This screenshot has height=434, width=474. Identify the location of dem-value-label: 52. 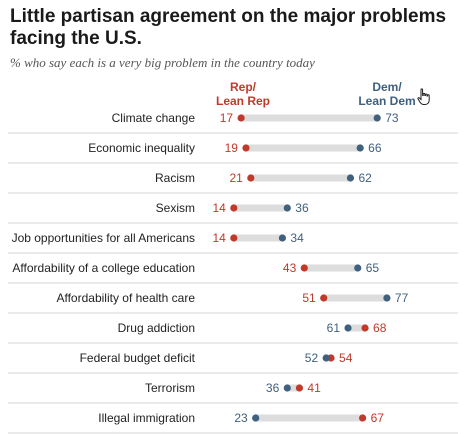
(312, 358).